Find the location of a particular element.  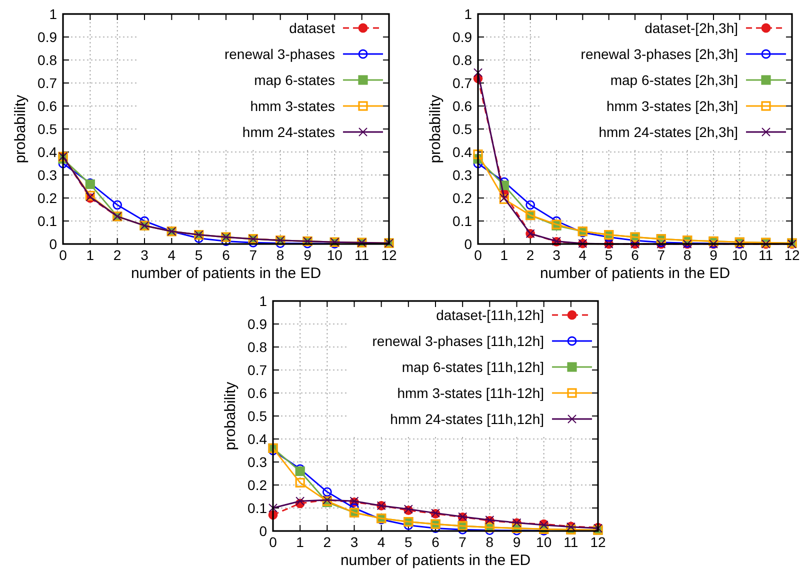

legend-label: hmm 3-states is located at coordinates (292, 106).